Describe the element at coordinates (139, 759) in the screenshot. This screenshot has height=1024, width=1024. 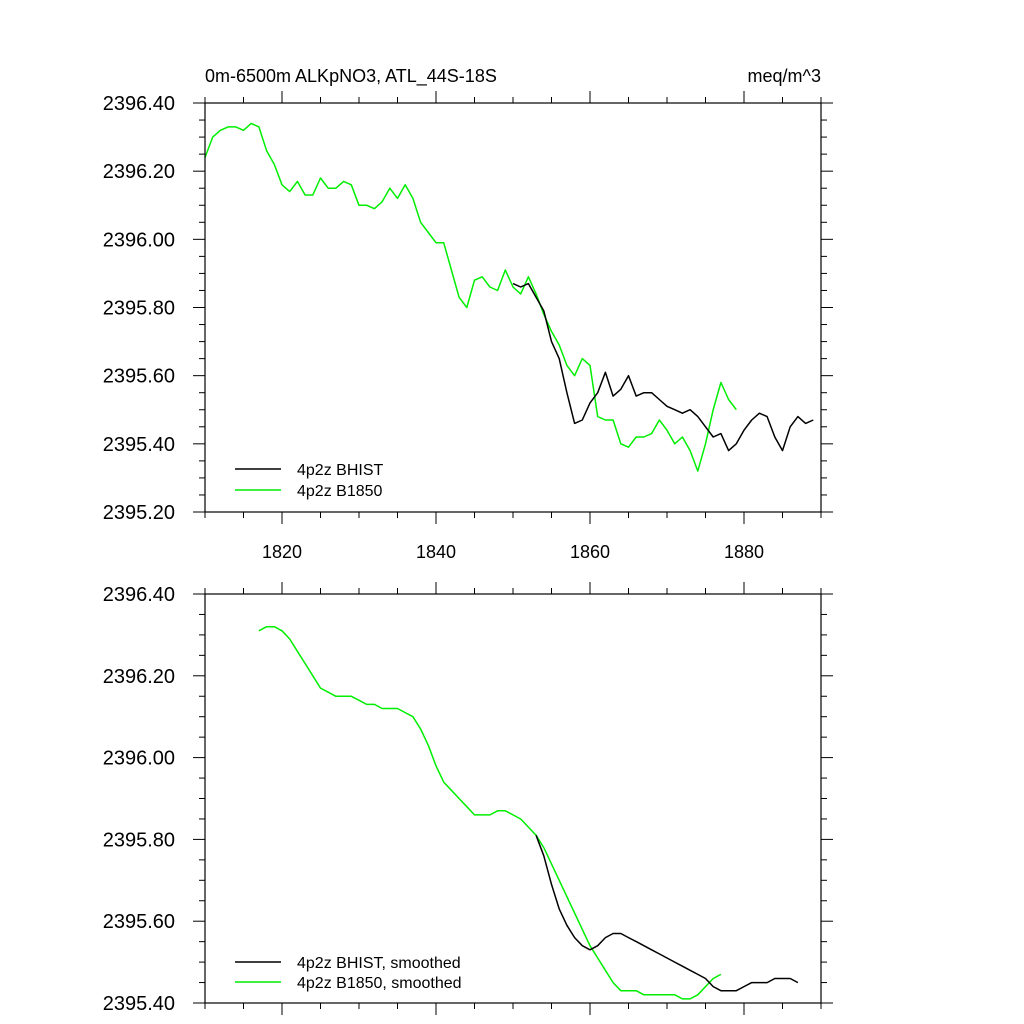
I see `bottom-ytick-label: 2396.00` at that location.